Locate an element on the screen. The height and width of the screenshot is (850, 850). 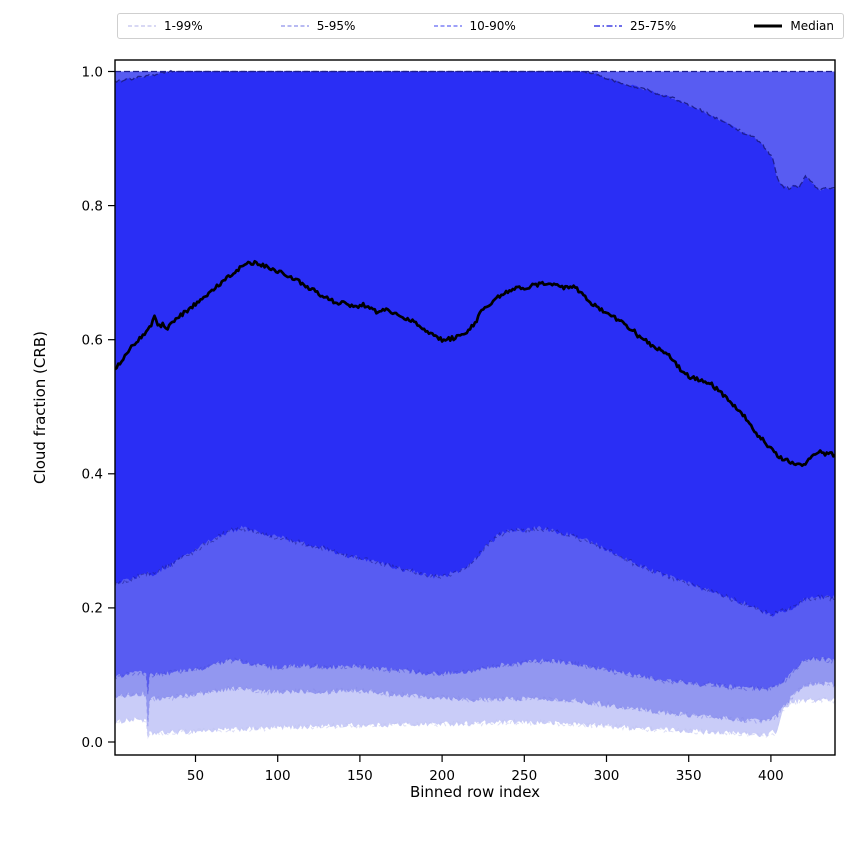
band-lower-edge-5-95% is located at coordinates (475, 703).